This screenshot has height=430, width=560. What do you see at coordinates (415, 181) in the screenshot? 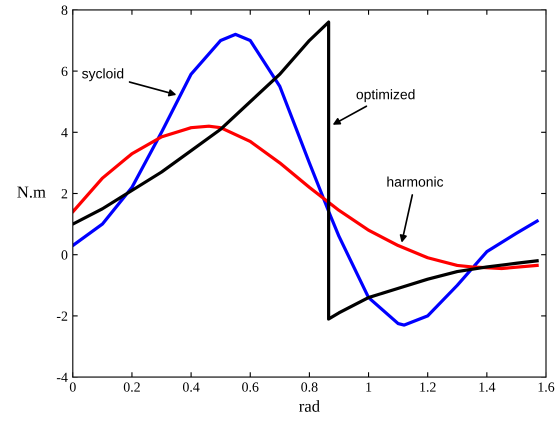
I see `annotation: harmonic` at bounding box center [415, 181].